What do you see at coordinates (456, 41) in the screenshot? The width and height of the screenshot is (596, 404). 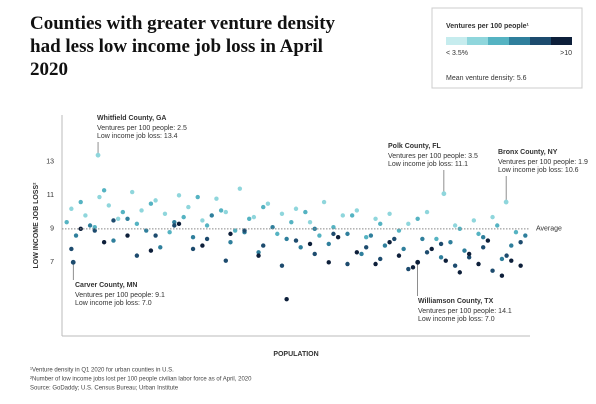 I see `legend-swatch` at bounding box center [456, 41].